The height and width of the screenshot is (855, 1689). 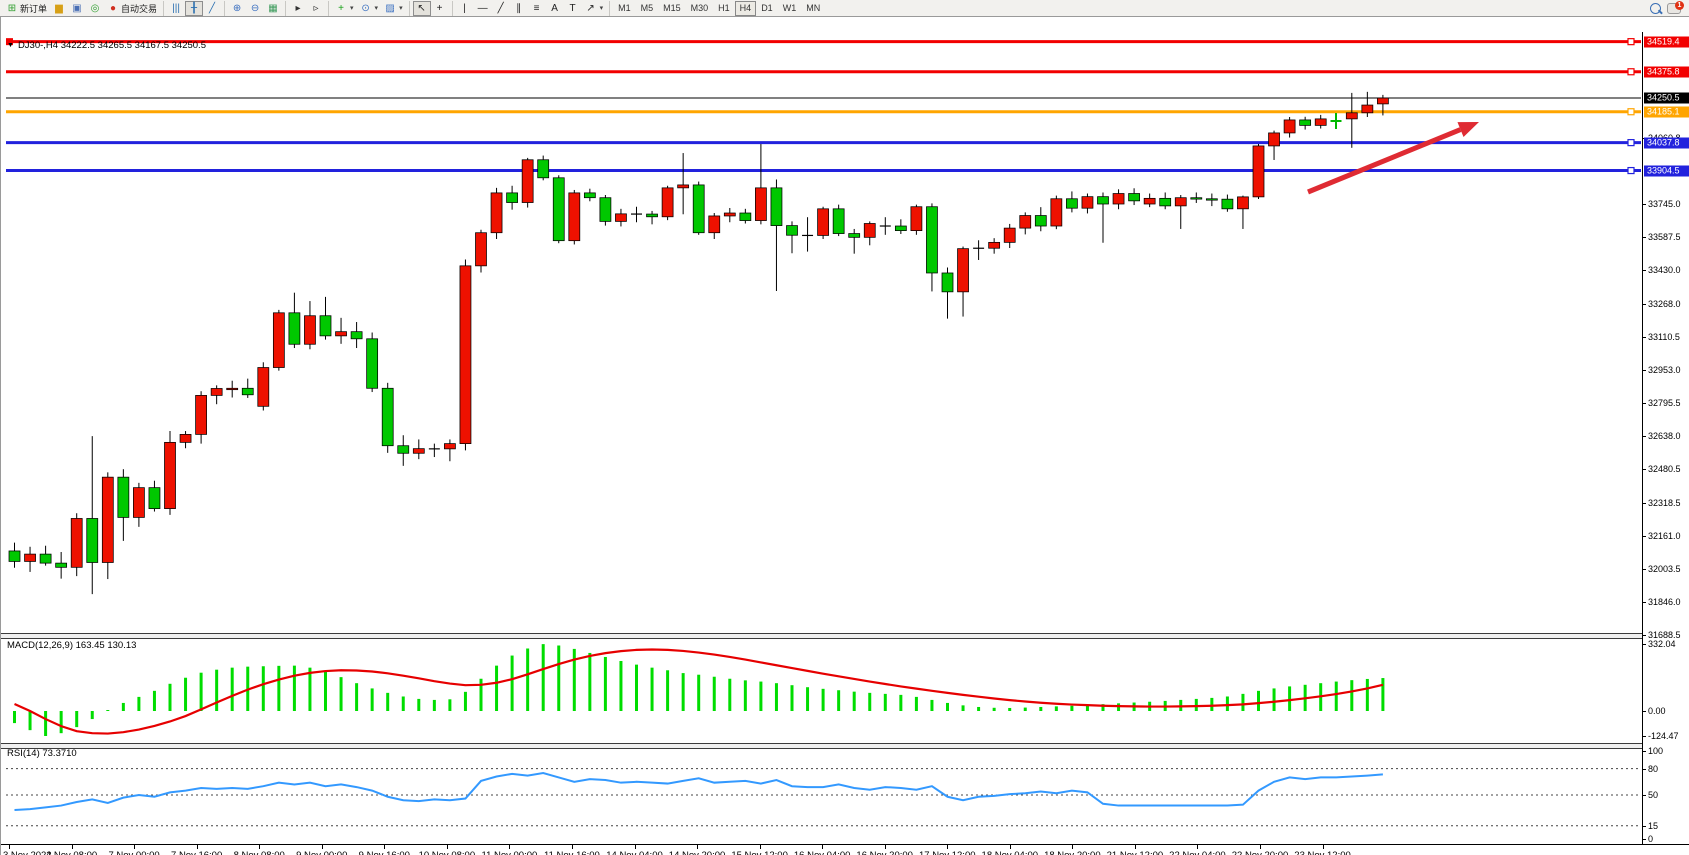 I want to click on crosshair-button: +, so click(x=440, y=8).